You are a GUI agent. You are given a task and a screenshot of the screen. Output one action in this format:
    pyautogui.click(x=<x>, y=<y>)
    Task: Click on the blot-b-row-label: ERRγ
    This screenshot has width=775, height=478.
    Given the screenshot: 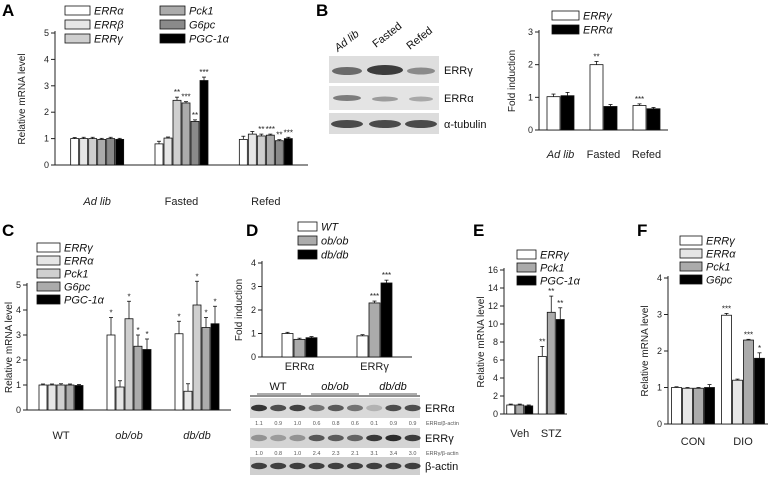 What is the action you would take?
    pyautogui.click(x=458, y=71)
    